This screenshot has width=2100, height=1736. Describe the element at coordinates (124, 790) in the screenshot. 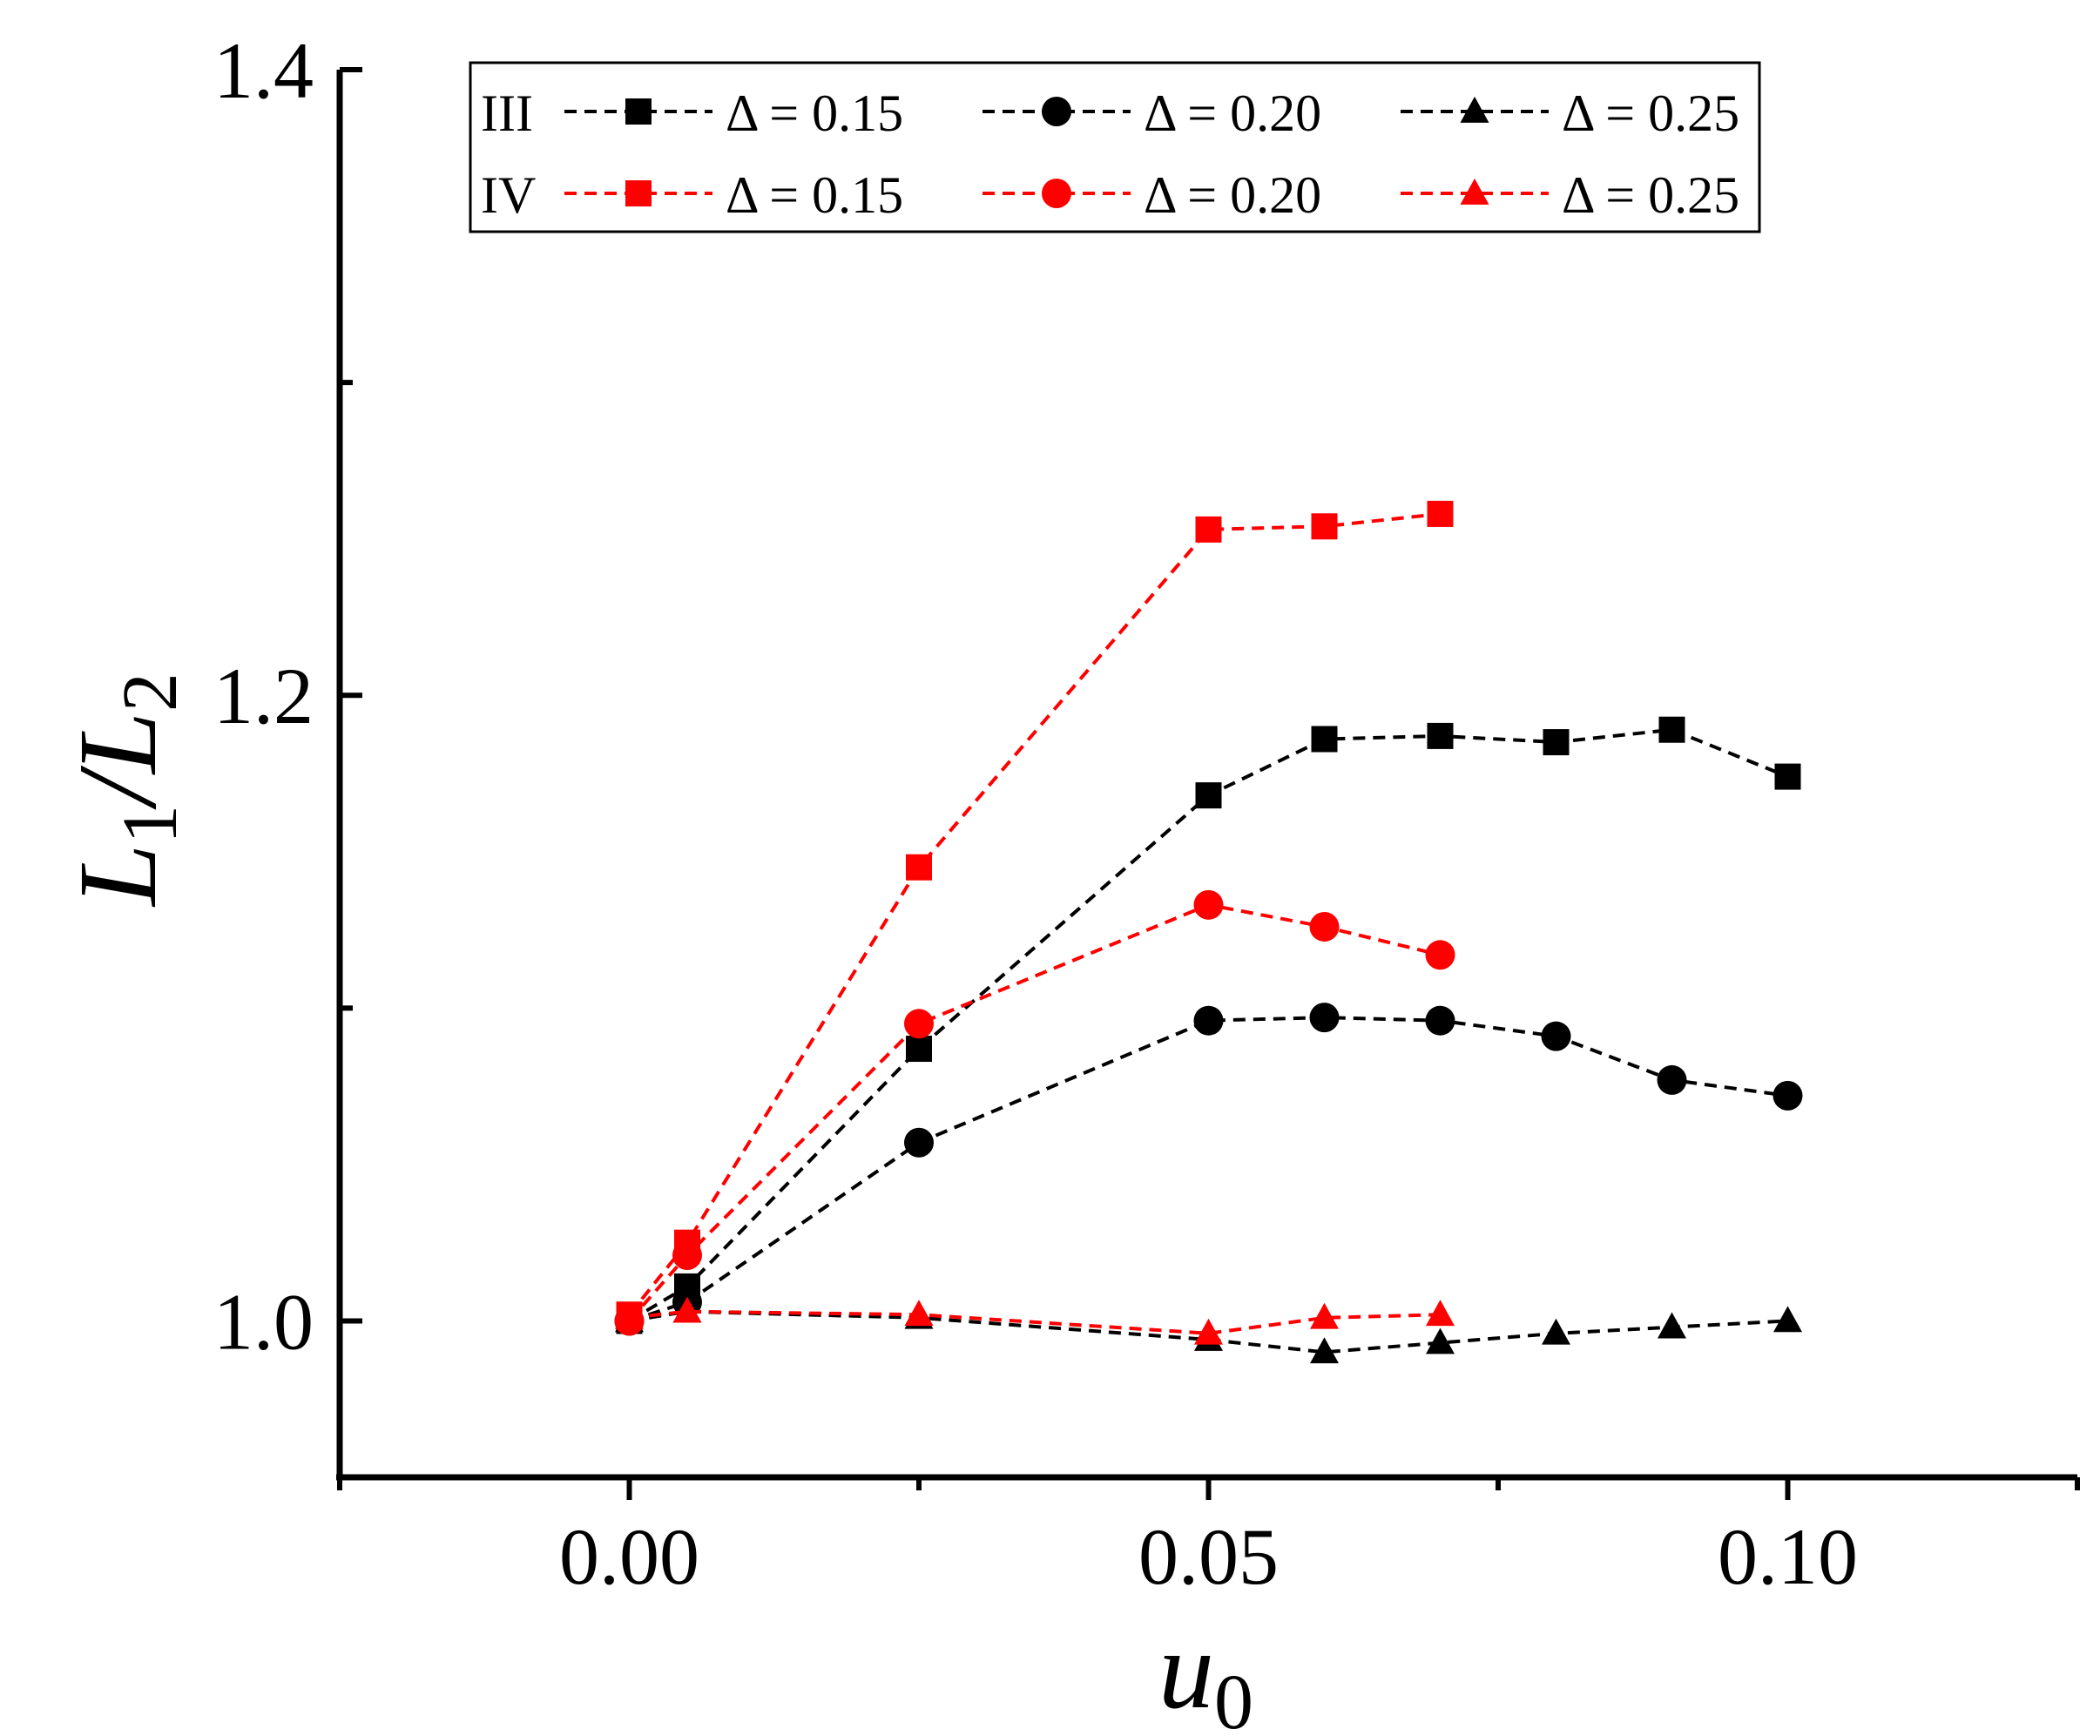

I see `y-axis-title: L1/L2` at that location.